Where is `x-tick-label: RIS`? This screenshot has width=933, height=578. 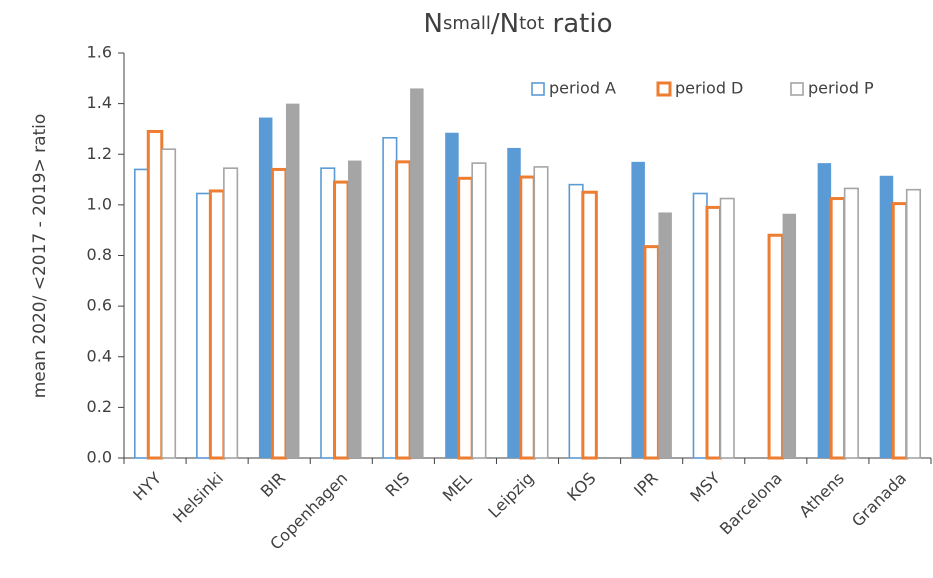
x-tick-label: RIS is located at coordinates (398, 485).